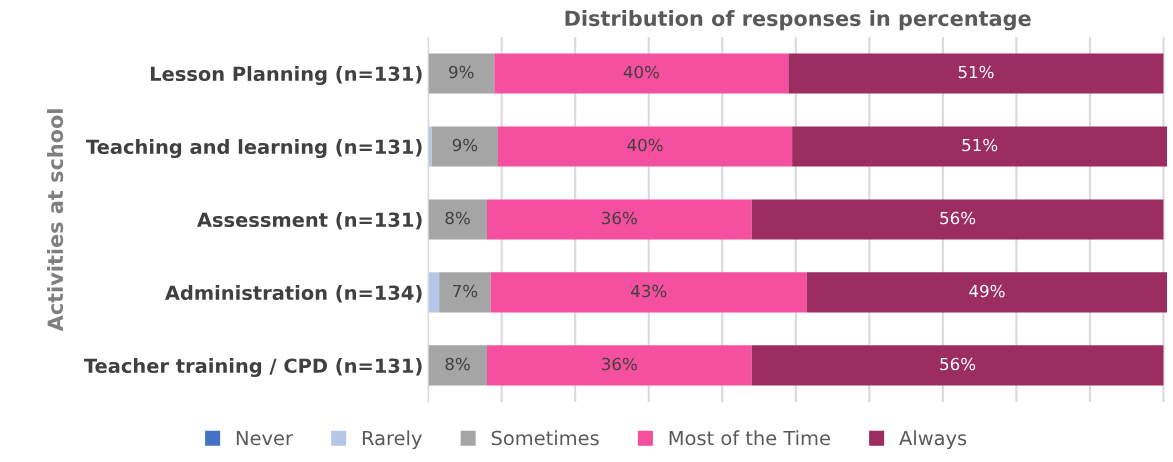 This screenshot has width=1173, height=462. I want to click on legend-label: Most of the Time, so click(749, 438).